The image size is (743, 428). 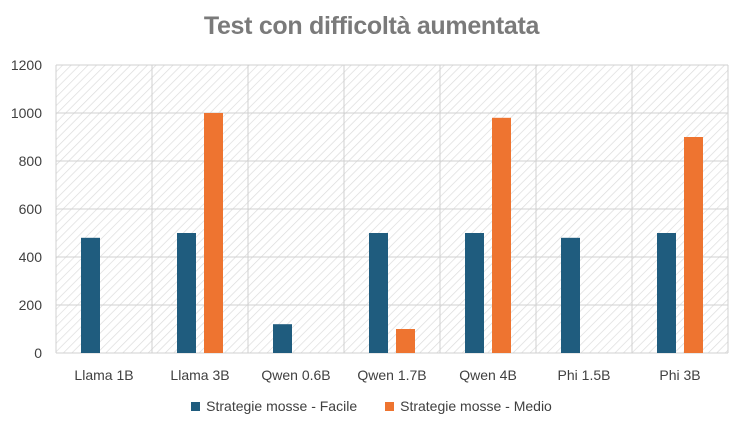 What do you see at coordinates (390, 406) in the screenshot?
I see `legend-swatch-medio` at bounding box center [390, 406].